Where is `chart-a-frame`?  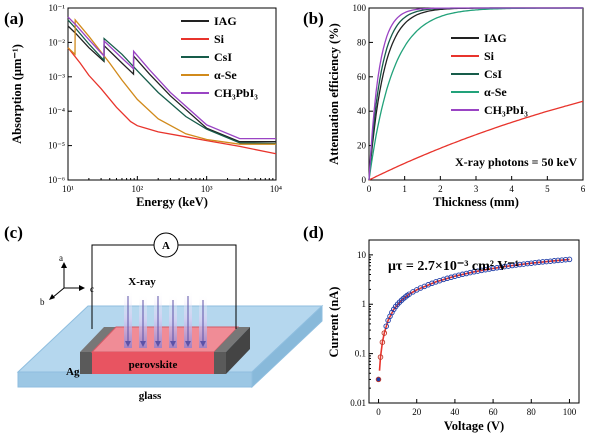
chart-a-frame is located at coordinates (172, 94).